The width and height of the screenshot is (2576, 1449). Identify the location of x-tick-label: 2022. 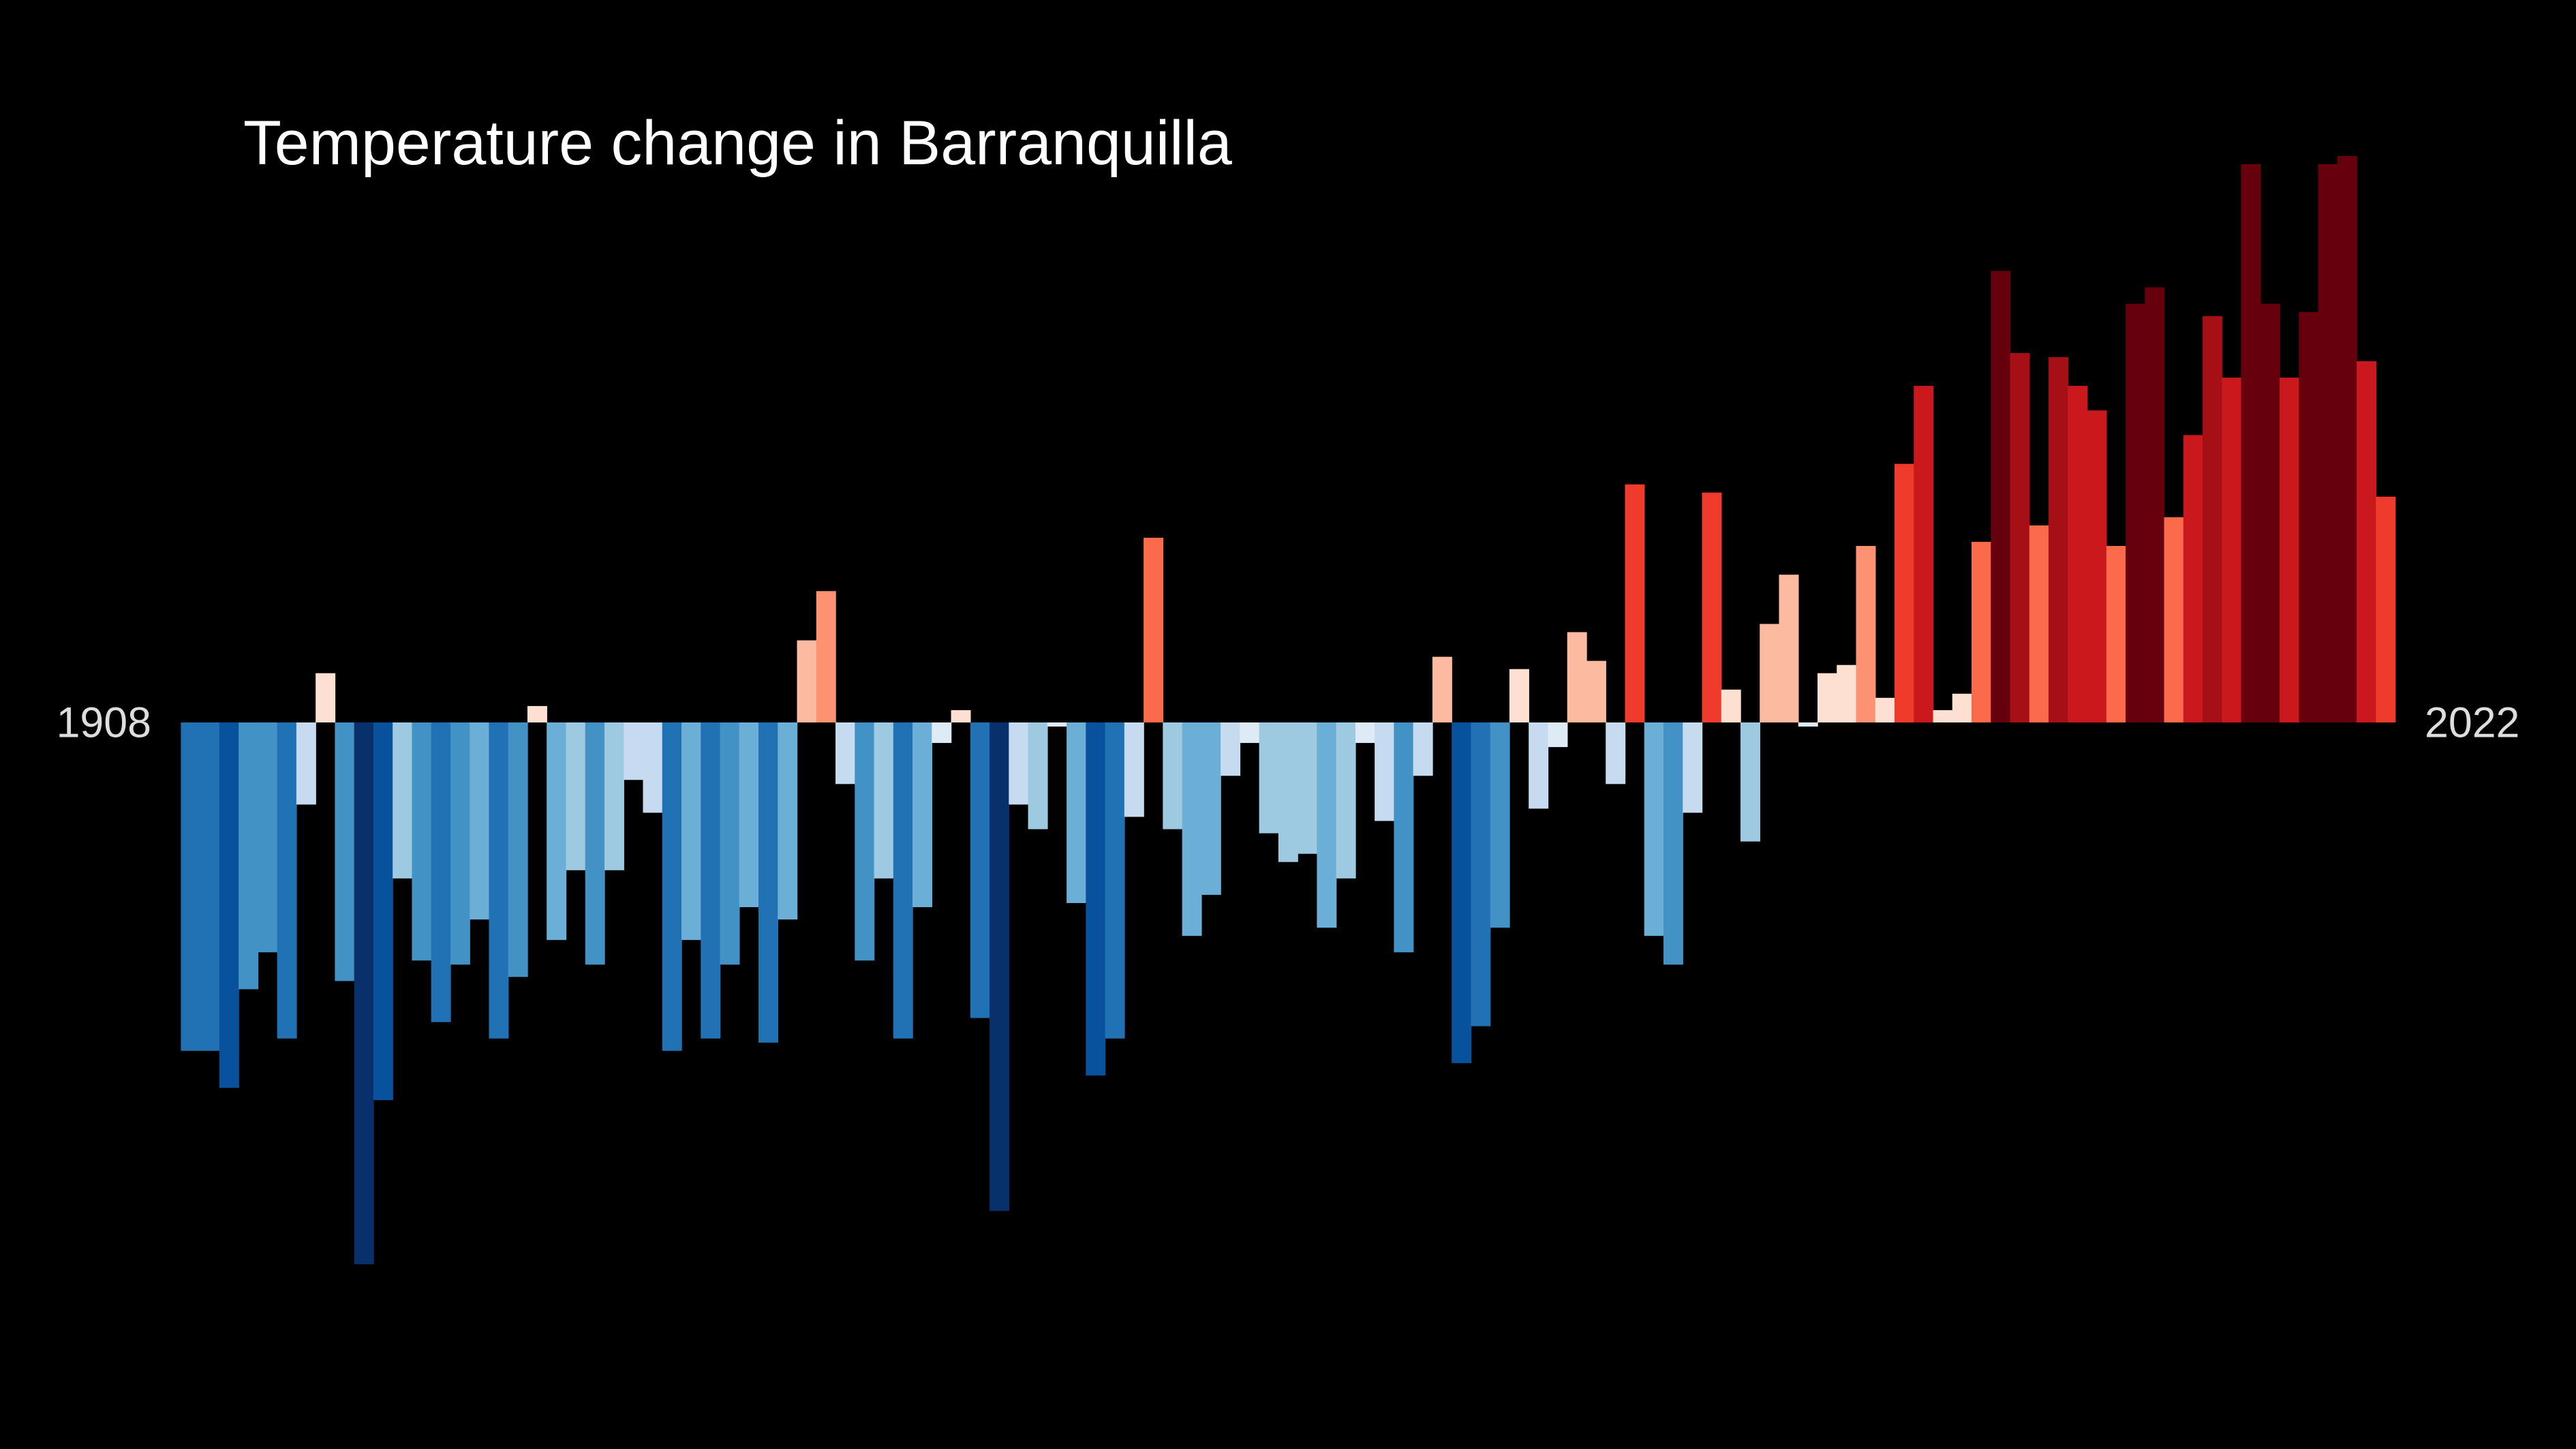
(2472, 722).